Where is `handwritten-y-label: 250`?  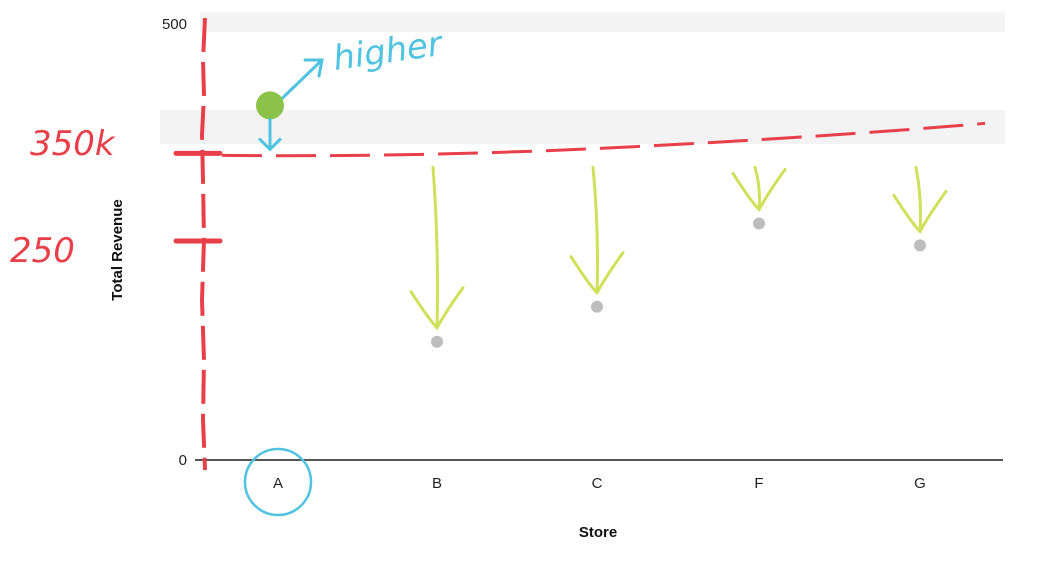 handwritten-y-label: 250 is located at coordinates (42, 251).